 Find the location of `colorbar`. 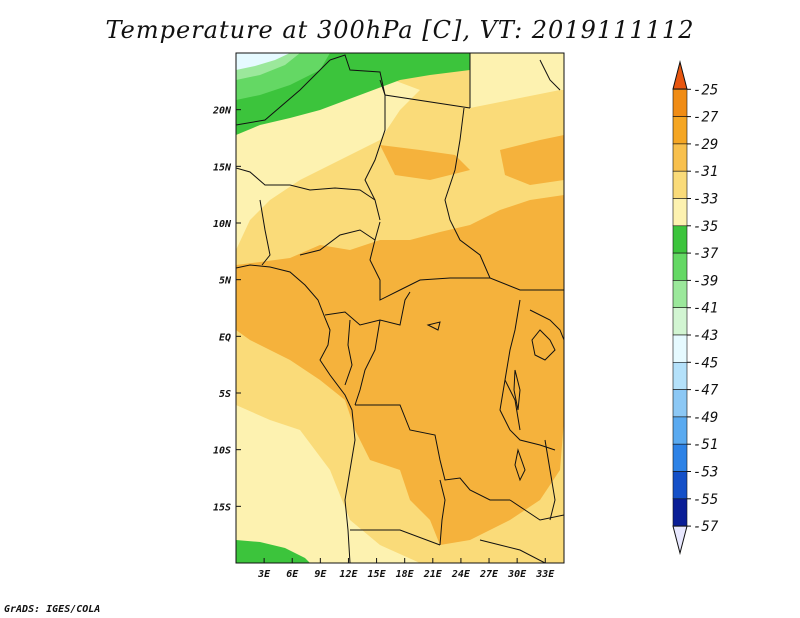

colorbar is located at coordinates (681, 308).